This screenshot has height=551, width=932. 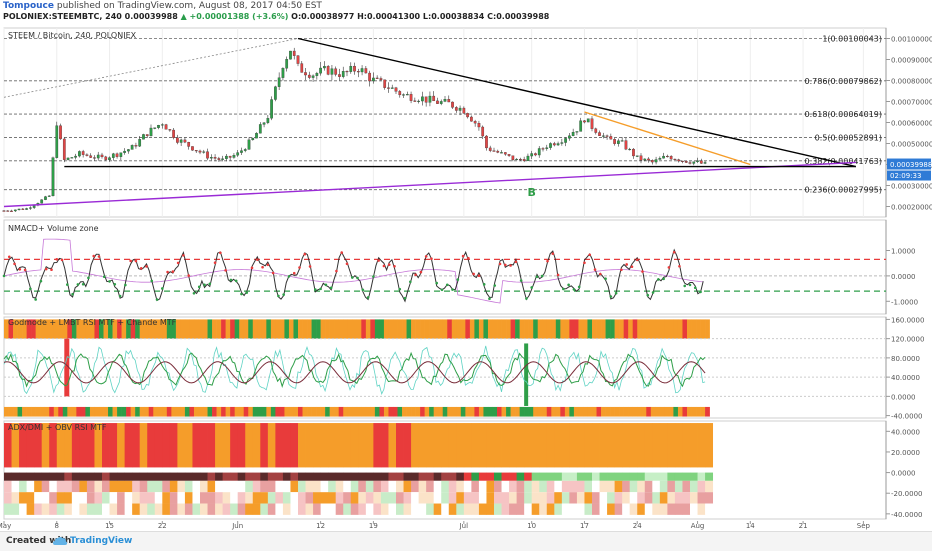 I want to click on trendline-ath-dotted, so click(x=151, y=68).